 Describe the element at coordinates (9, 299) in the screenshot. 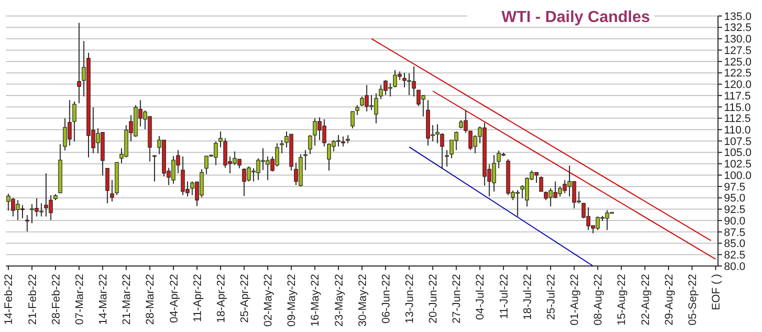

I see `x-tick-label: 14-Feb-22` at that location.